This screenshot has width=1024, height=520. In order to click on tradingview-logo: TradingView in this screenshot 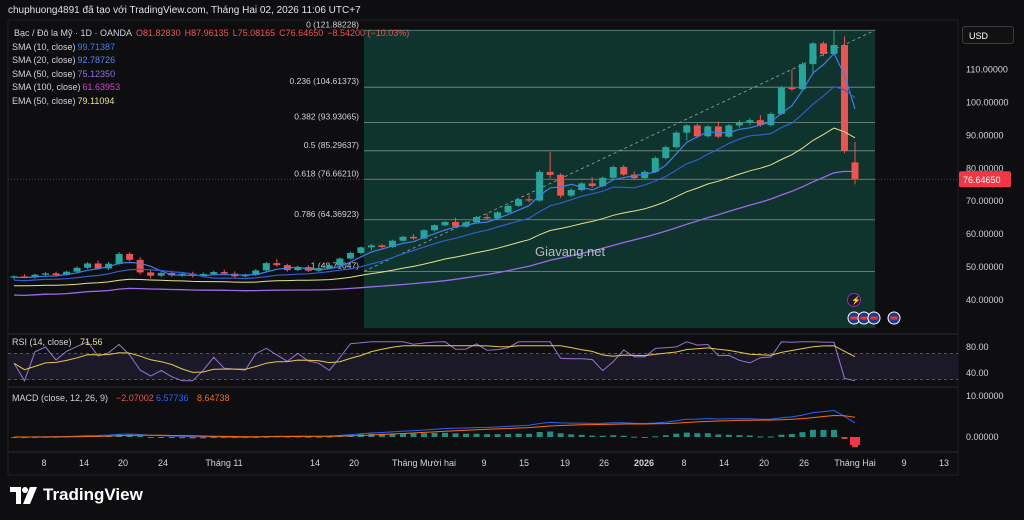, I will do `click(76, 495)`.